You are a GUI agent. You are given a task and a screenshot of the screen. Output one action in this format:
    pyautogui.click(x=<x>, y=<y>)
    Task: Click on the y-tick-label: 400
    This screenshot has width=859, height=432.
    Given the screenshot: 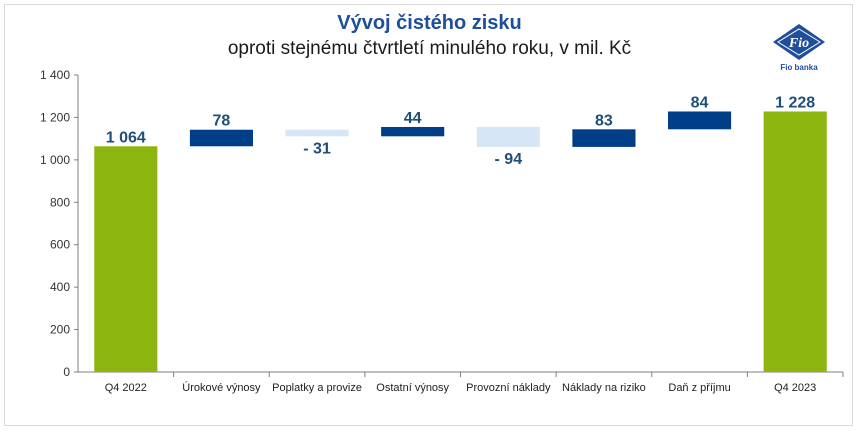 What is the action you would take?
    pyautogui.click(x=60, y=287)
    